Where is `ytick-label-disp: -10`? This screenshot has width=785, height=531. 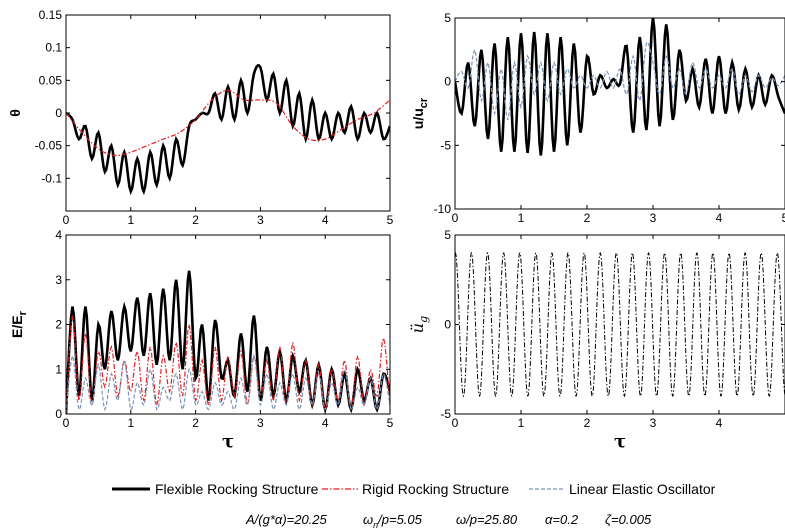
ytick-label-disp: -10 is located at coordinates (443, 209).